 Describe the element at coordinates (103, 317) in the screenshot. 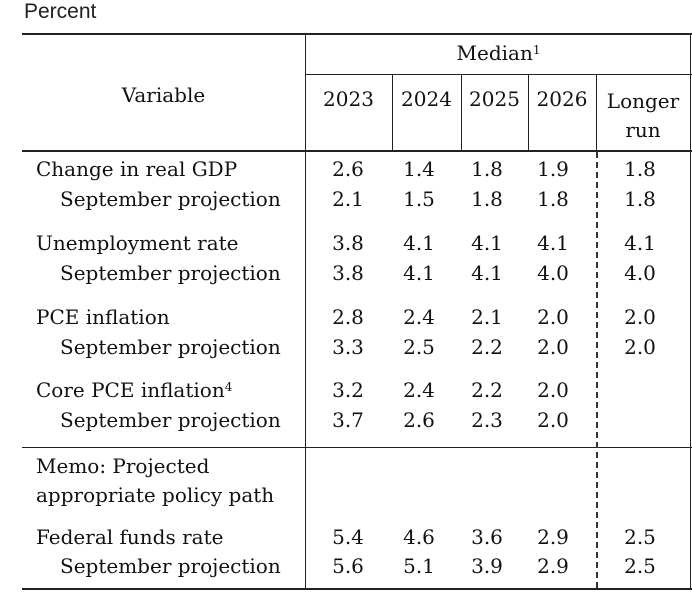

I see `row-label: PCE inflation` at that location.